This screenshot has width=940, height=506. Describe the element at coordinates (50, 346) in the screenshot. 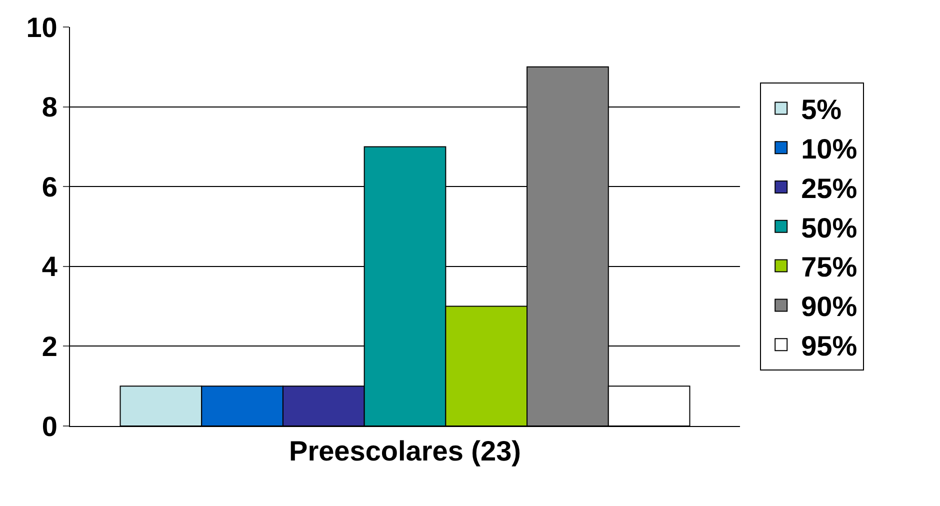

I see `y-tick-label: 2` at that location.